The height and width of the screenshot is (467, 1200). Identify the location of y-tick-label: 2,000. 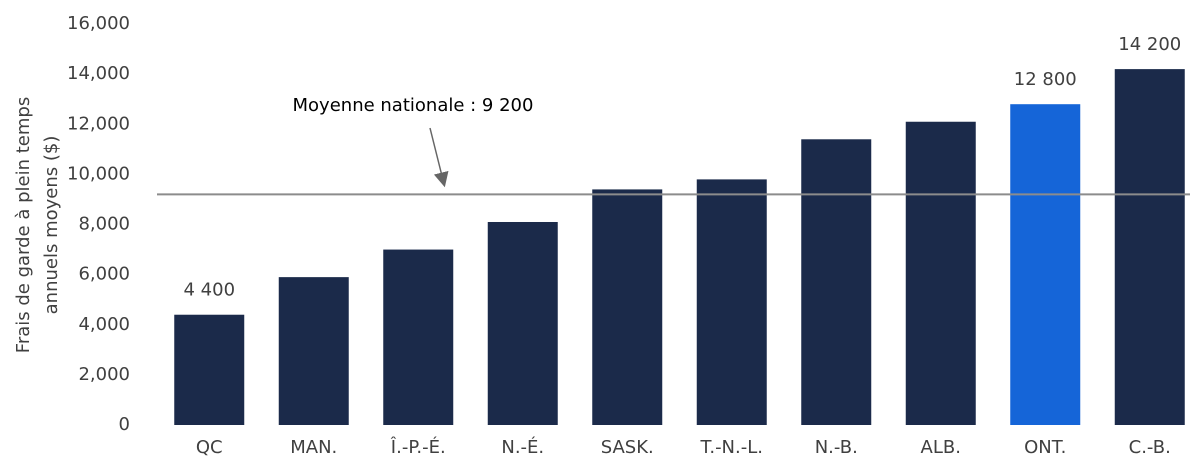
(104, 374).